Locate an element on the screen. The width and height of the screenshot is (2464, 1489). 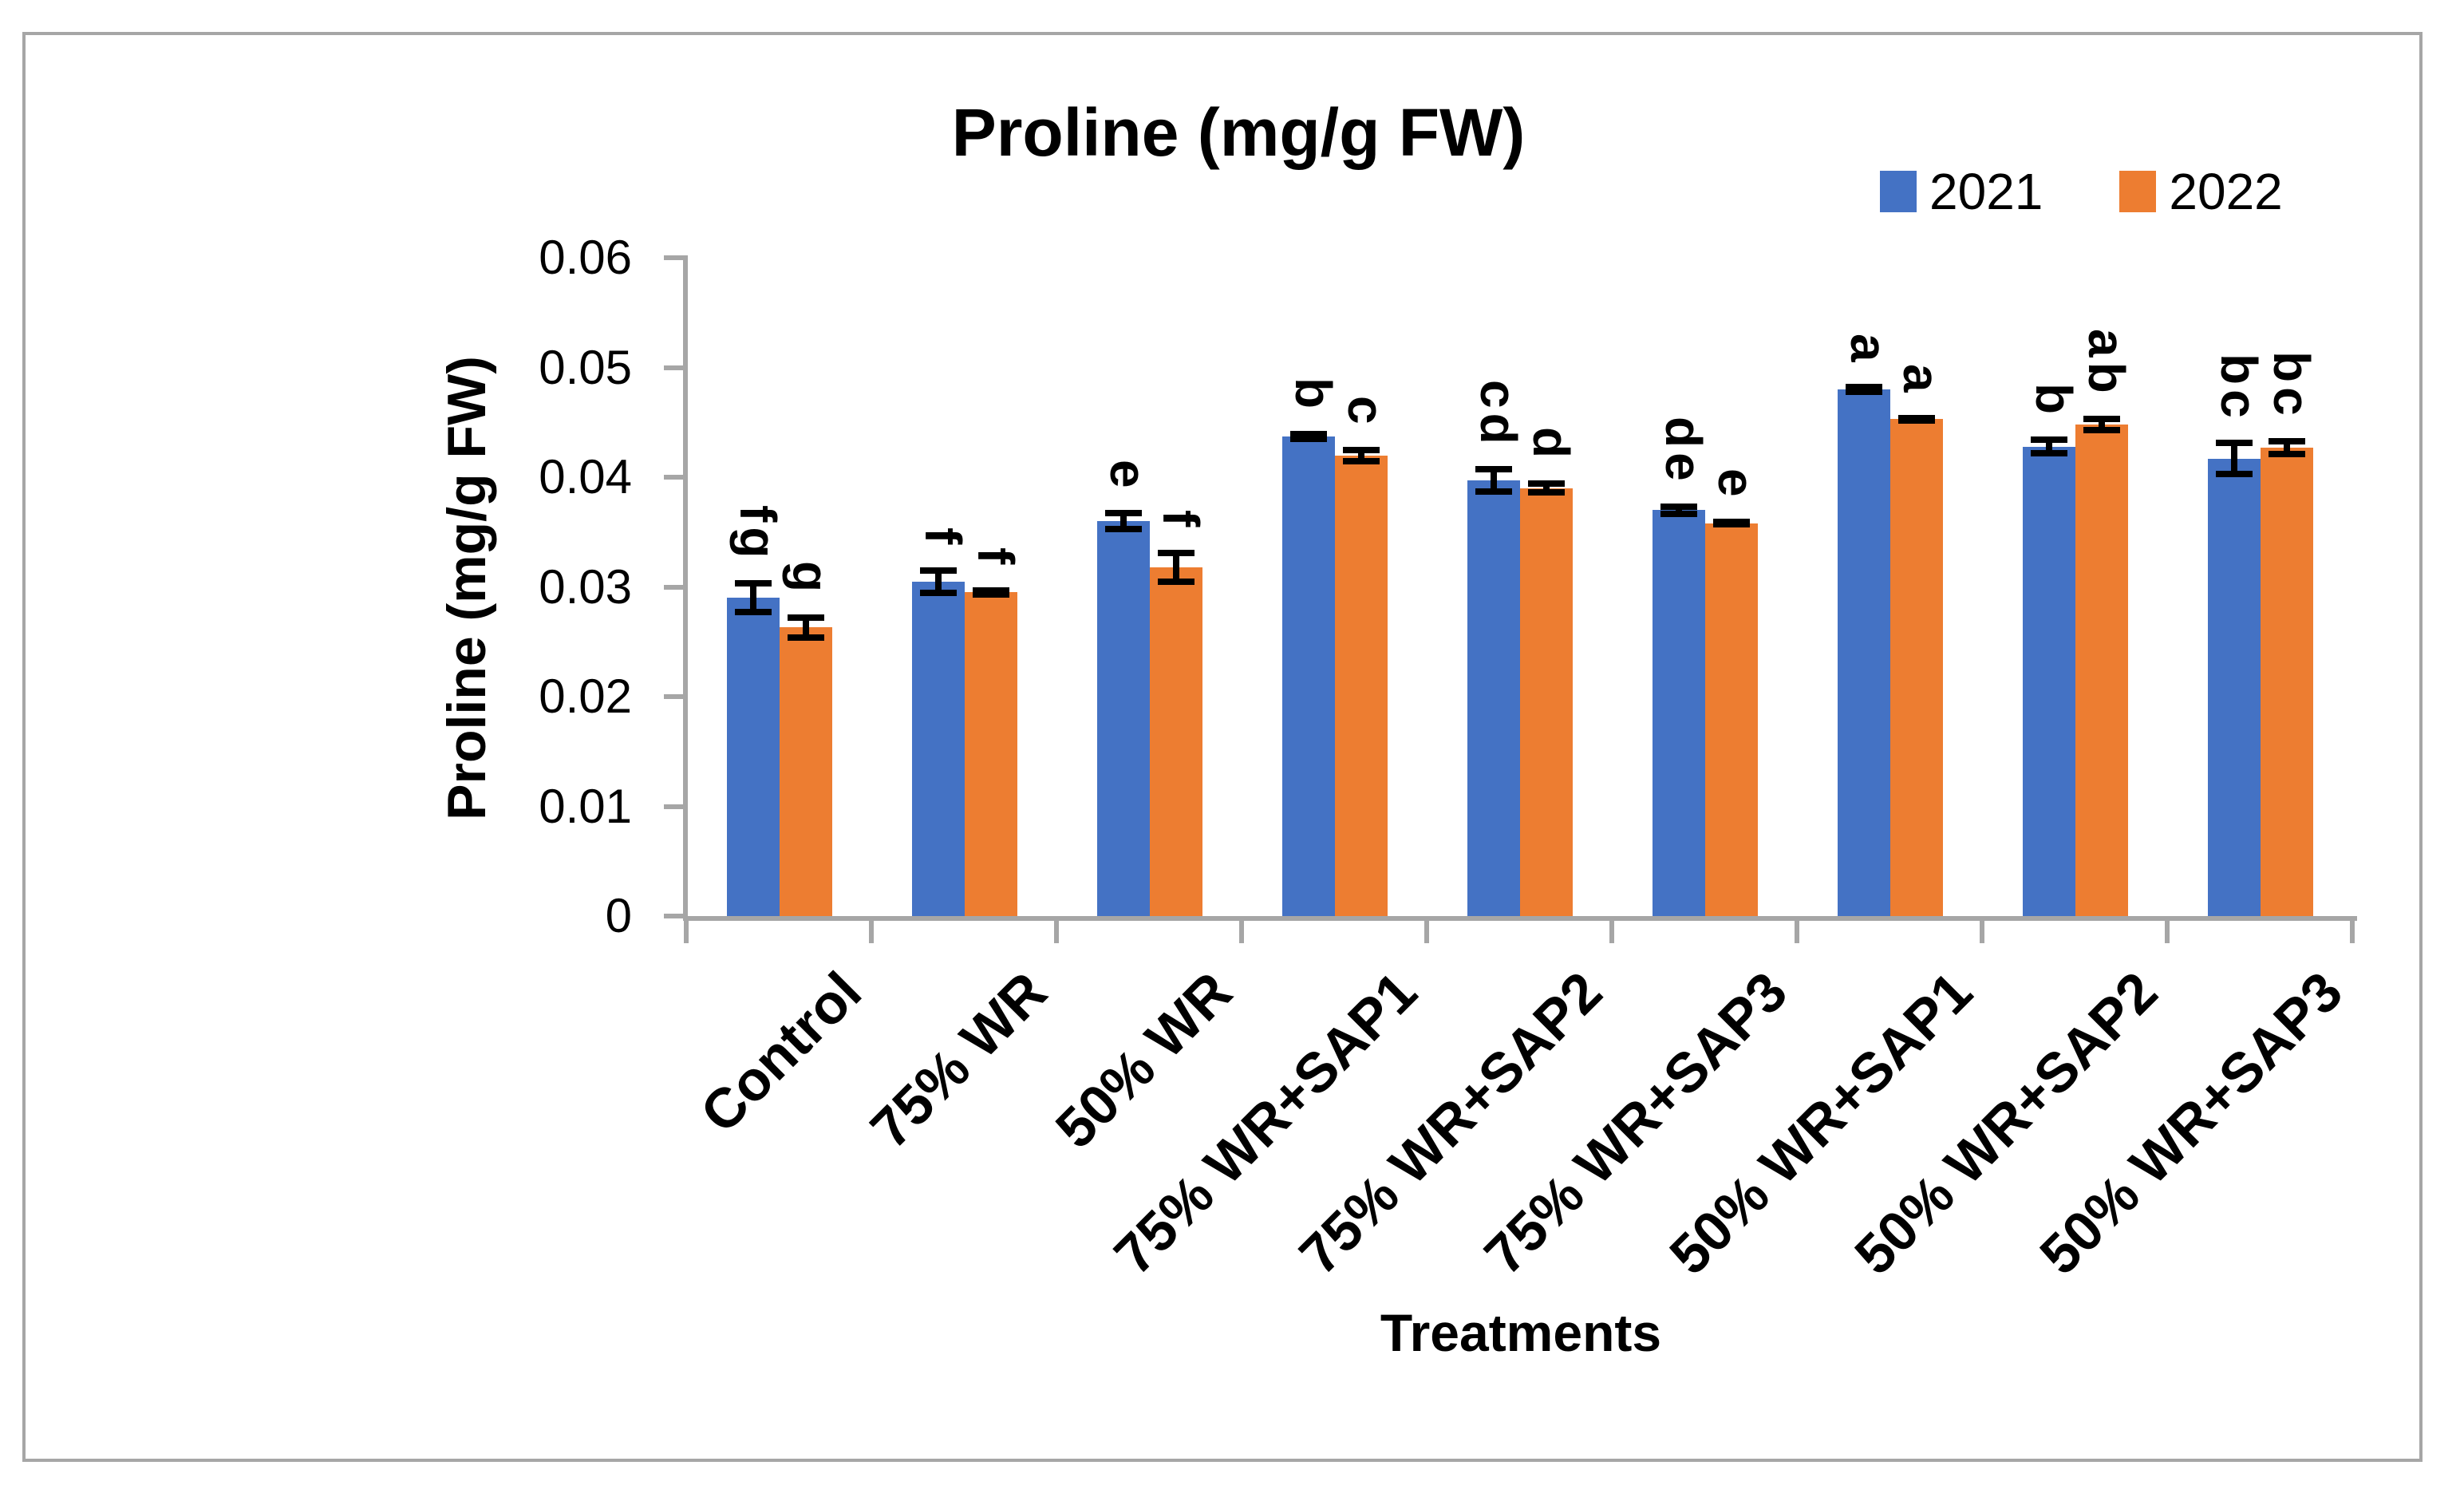
bar-2021-Control is located at coordinates (753, 757).